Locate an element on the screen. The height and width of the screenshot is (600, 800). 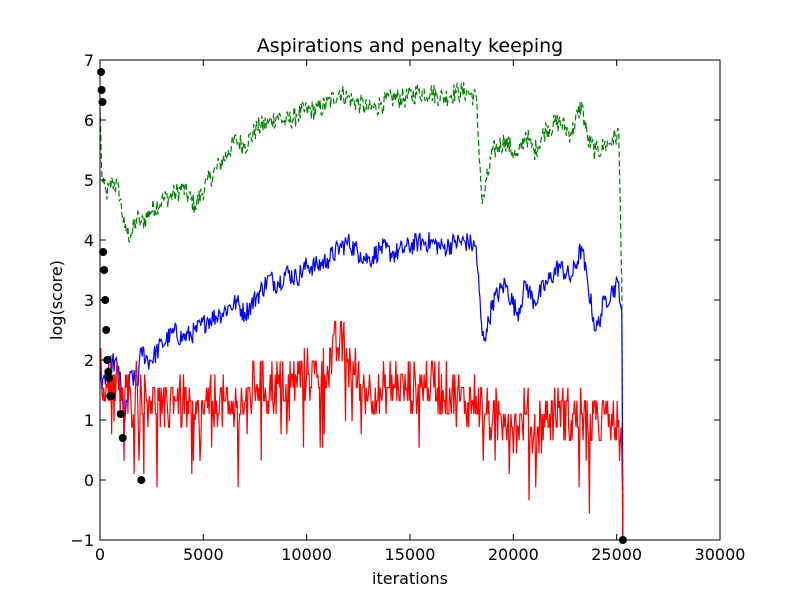
y-tick-label: 0 is located at coordinates (89, 480).